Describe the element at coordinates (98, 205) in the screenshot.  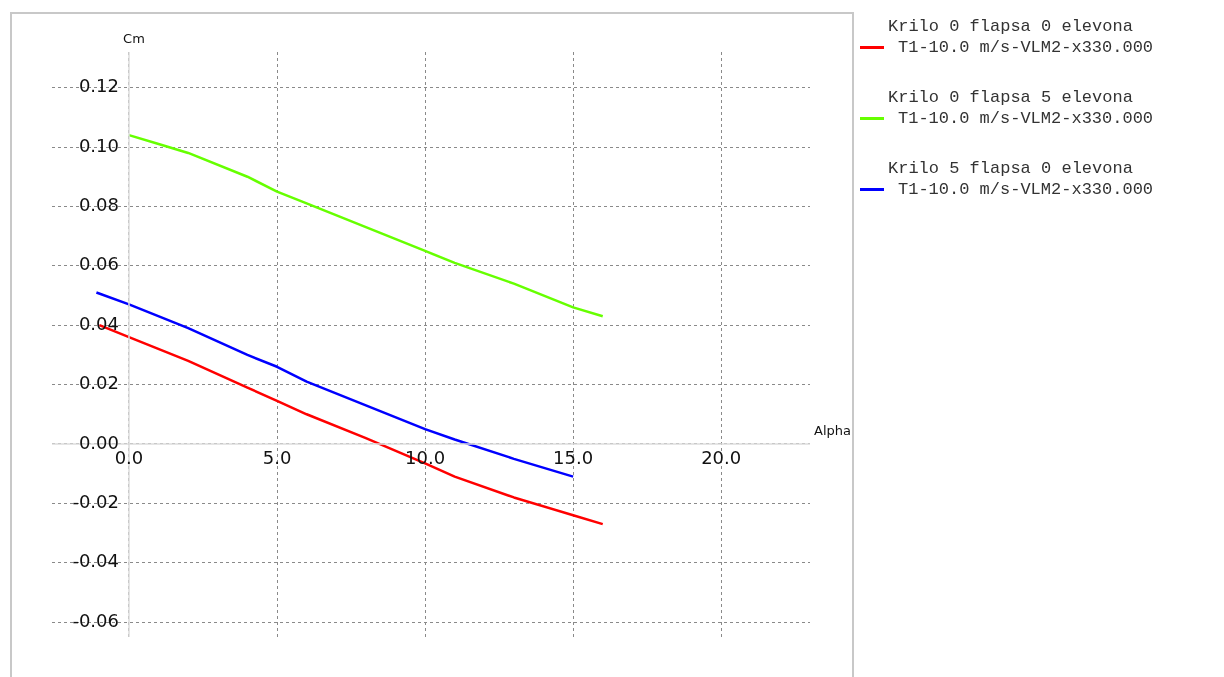
I see `y-tick-label: 0.08` at that location.